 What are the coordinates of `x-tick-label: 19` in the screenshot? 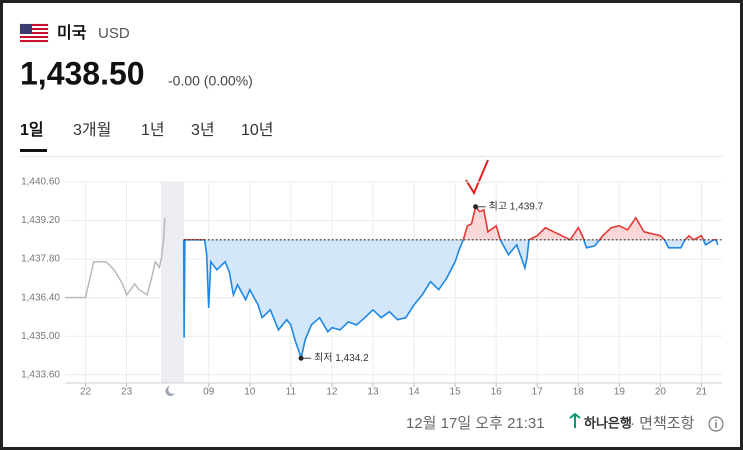 It's located at (620, 392).